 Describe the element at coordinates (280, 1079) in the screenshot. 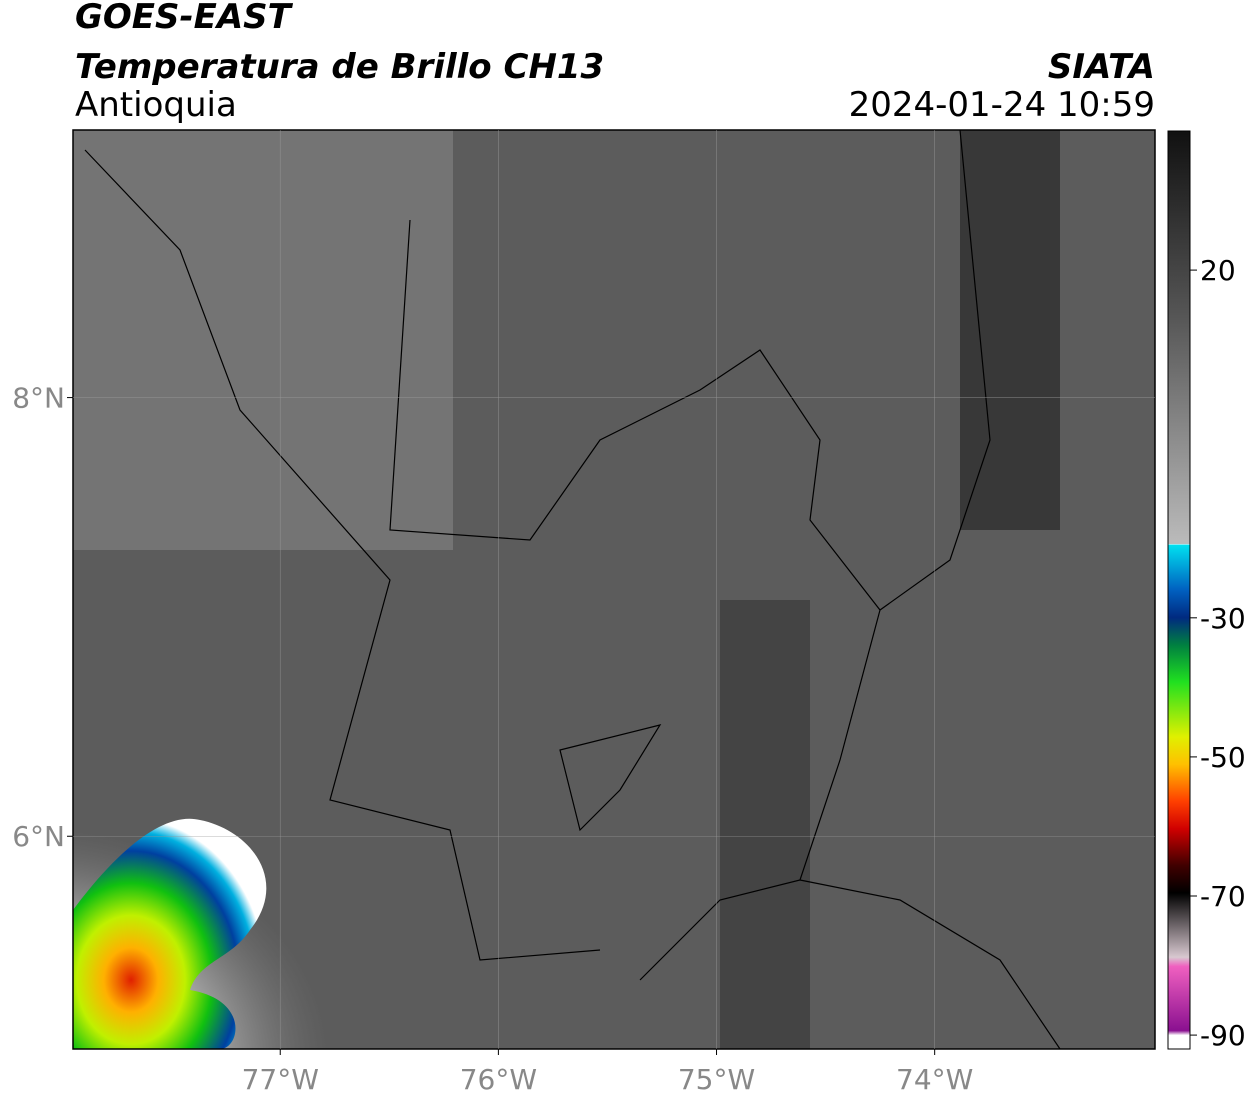

I see `x-tick-label: 77°W` at that location.